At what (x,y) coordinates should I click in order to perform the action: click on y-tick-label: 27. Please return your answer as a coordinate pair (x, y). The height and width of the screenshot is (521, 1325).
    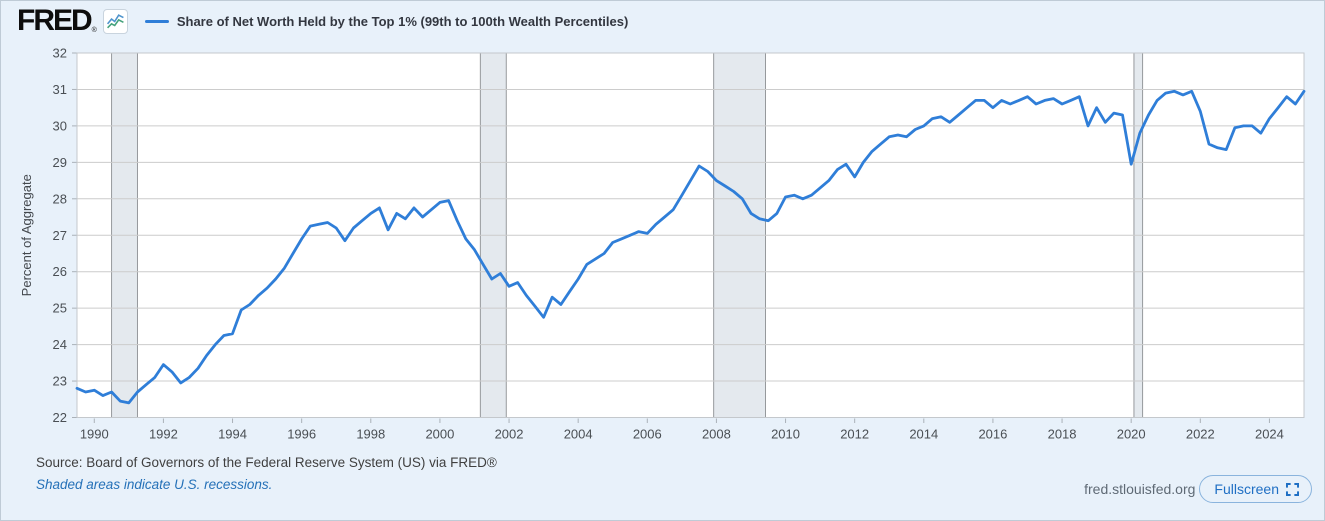
    Looking at the image, I should click on (60, 235).